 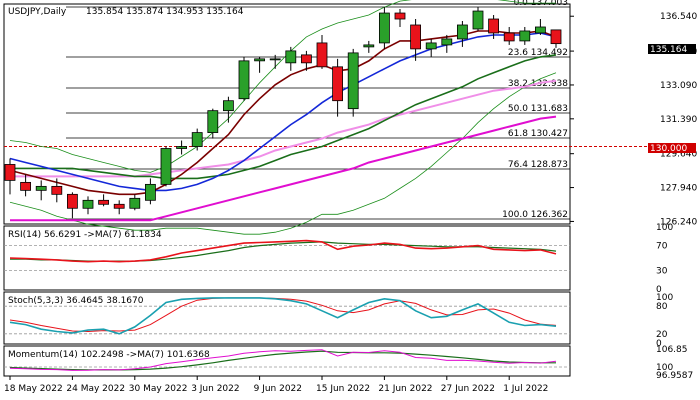 What do you see at coordinates (672, 350) in the screenshot?
I see `momentum-axis-label-0: 106.85` at bounding box center [672, 350].